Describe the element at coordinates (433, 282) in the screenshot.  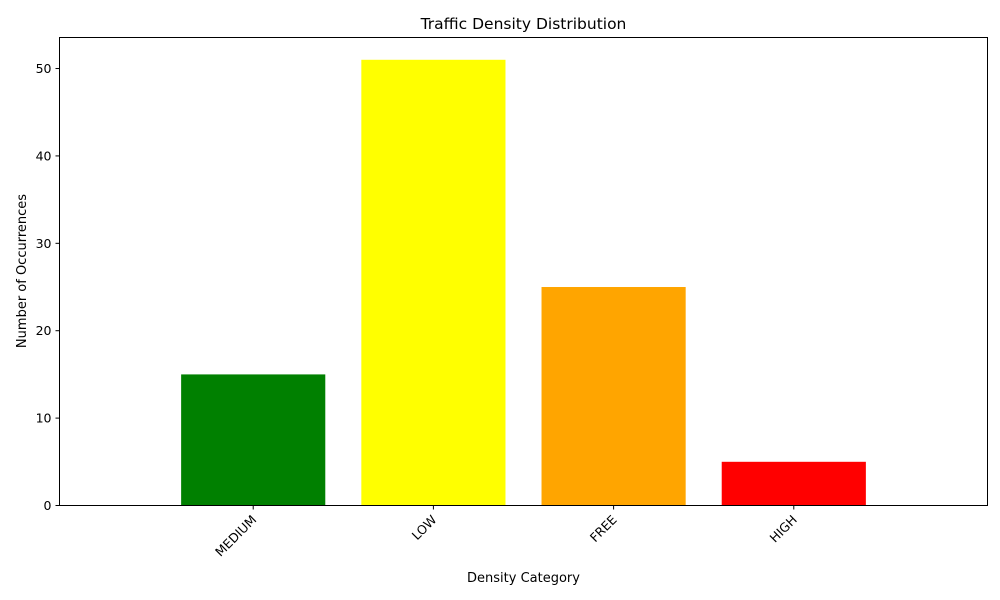
I see `bar-low` at that location.